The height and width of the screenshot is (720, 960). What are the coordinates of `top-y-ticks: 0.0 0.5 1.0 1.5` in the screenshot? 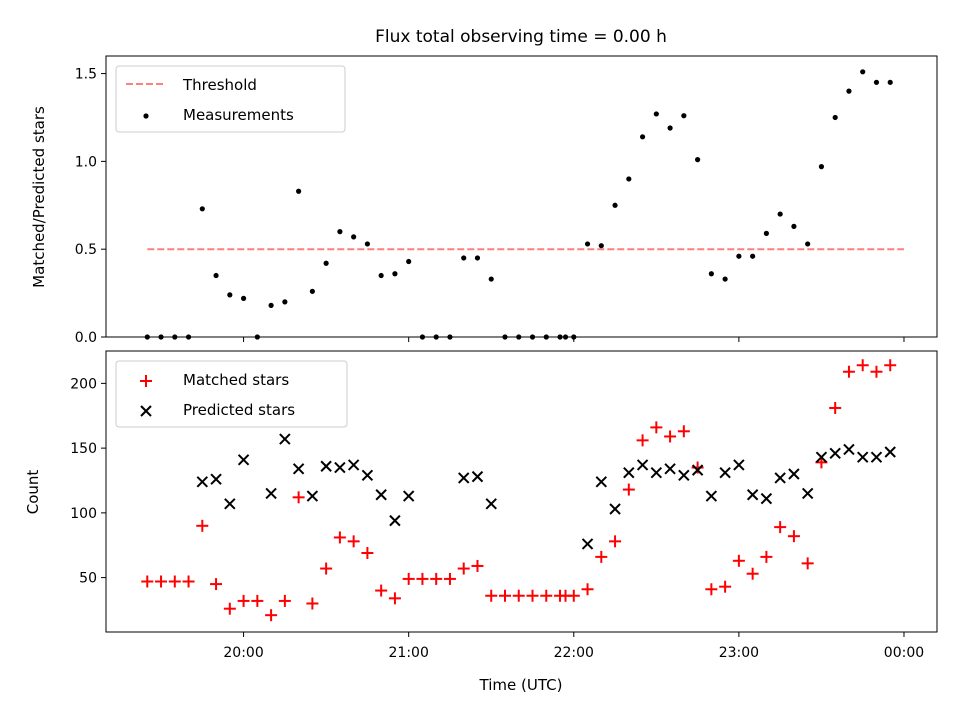 It's located at (90, 206).